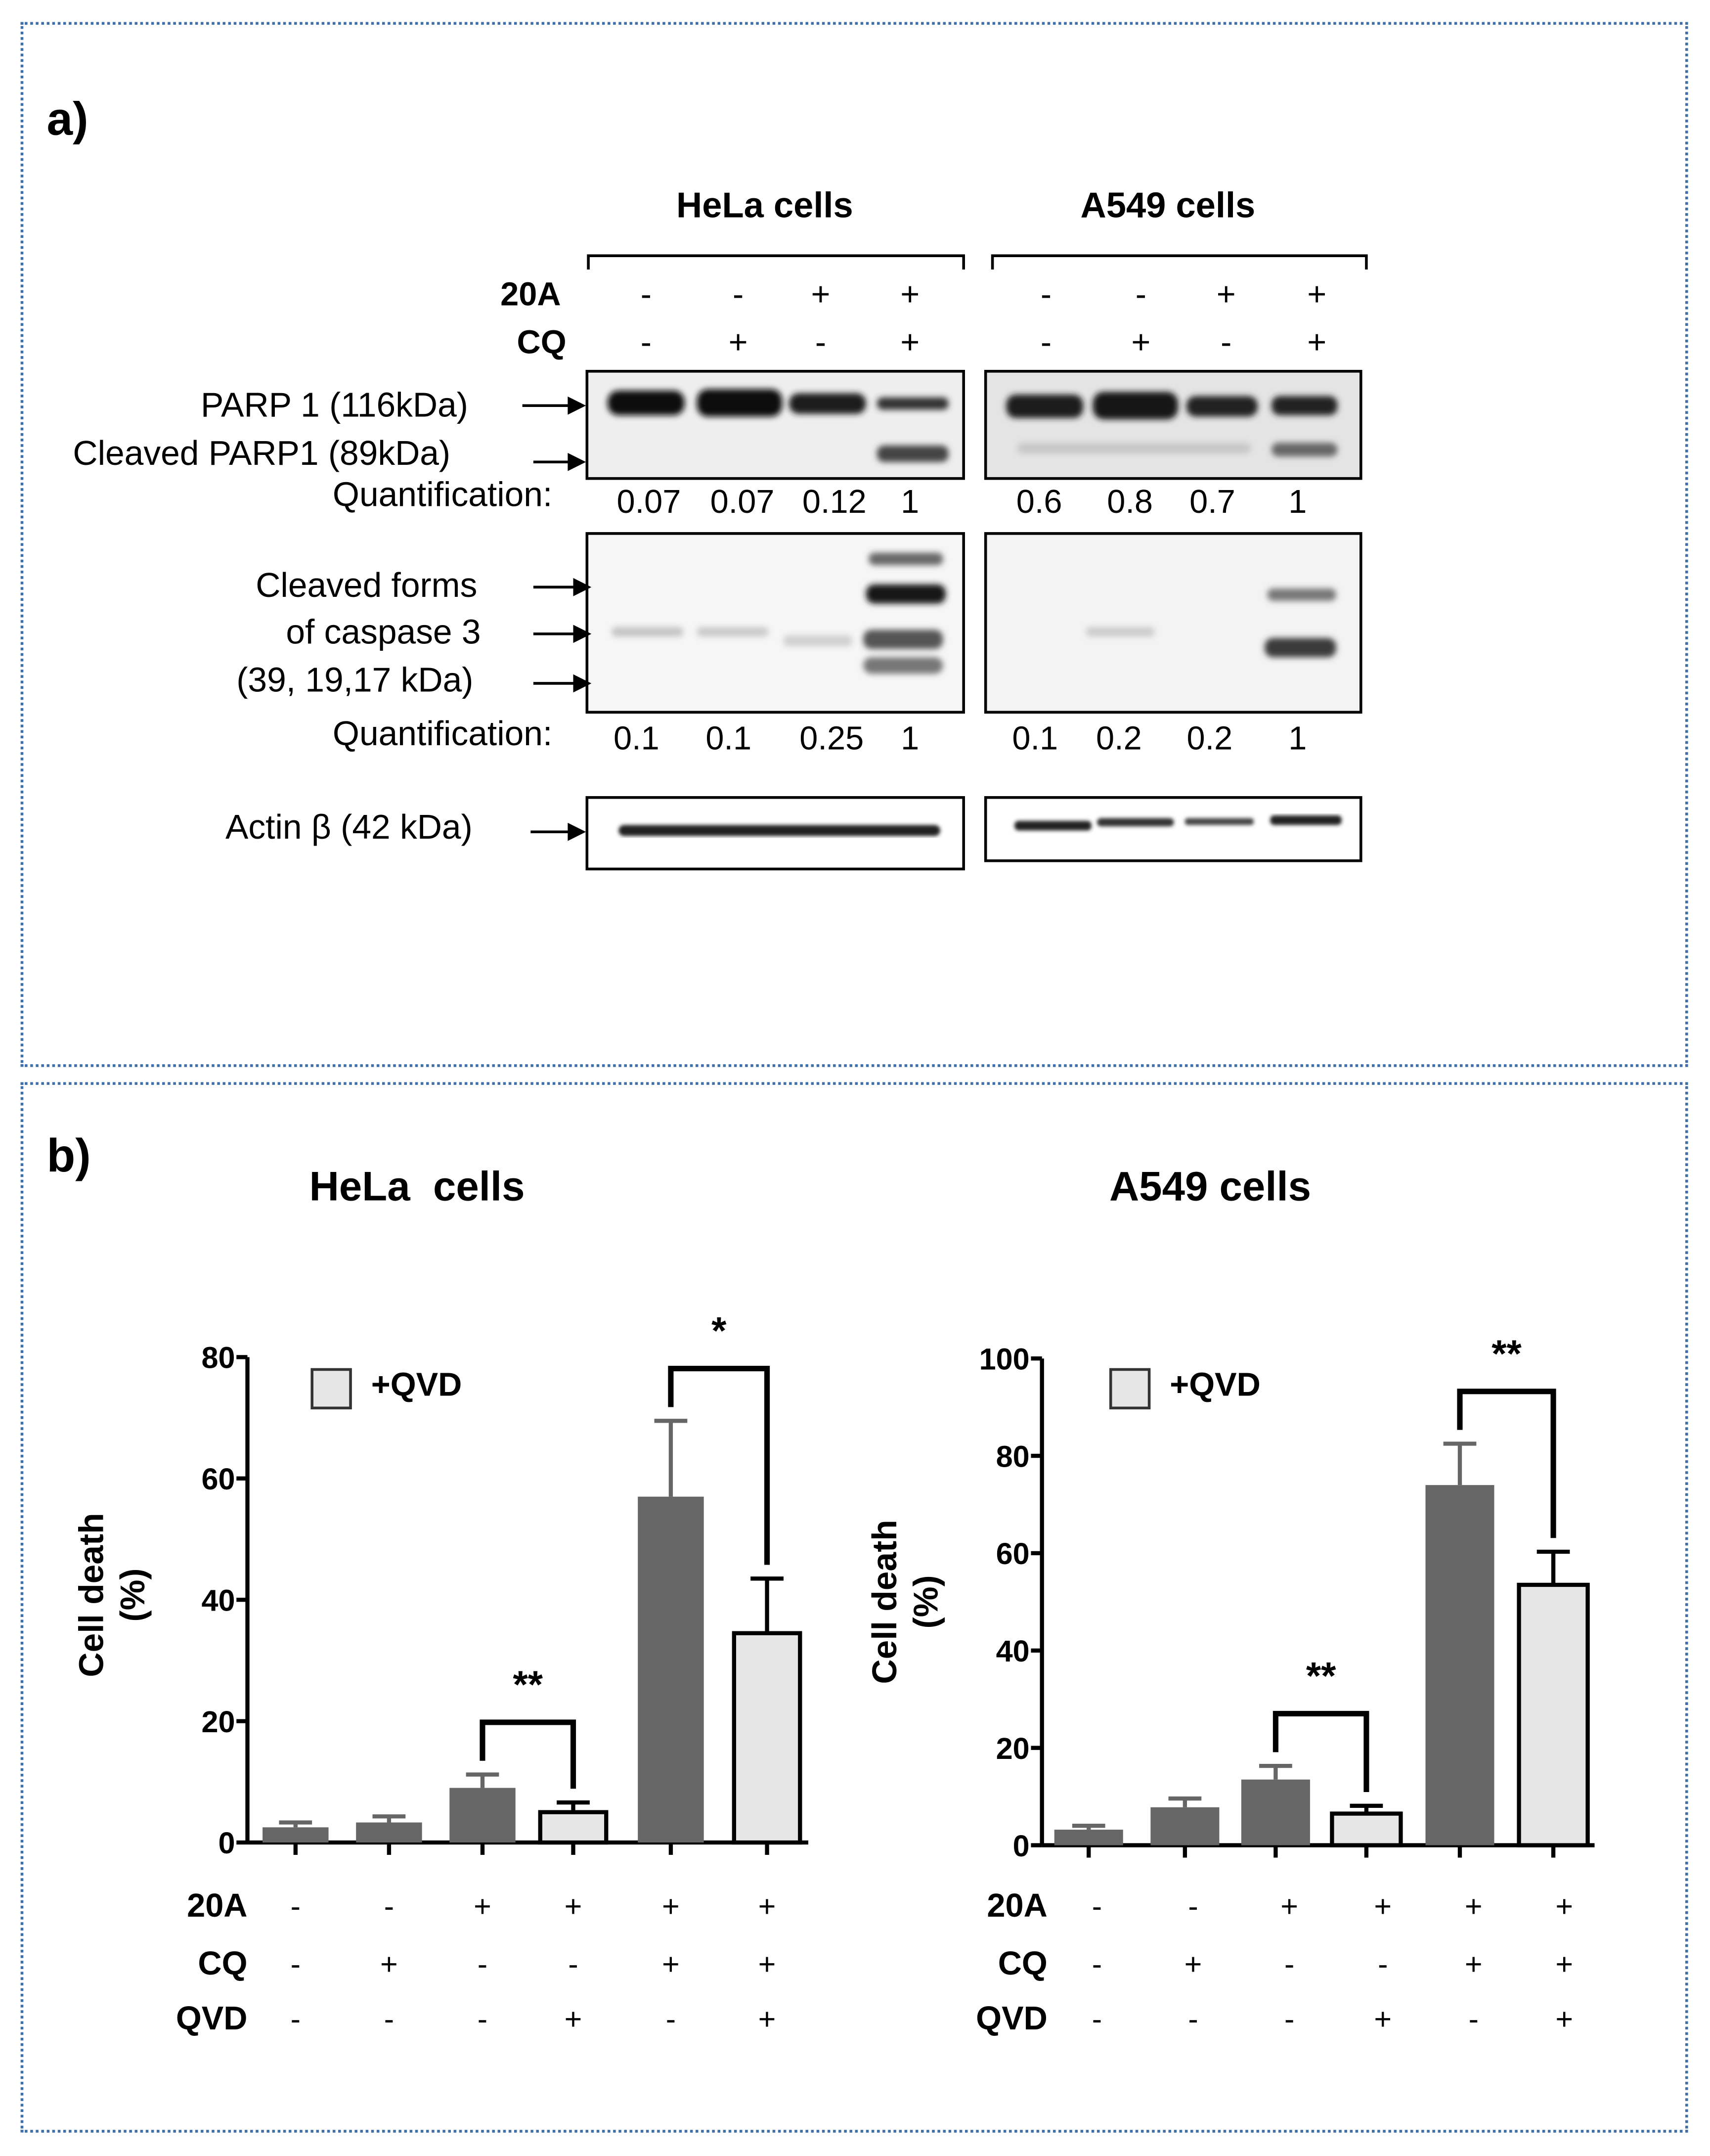 This screenshot has height=2156, width=1710. What do you see at coordinates (1317, 295) in the screenshot?
I see `a549-20a-sign: +` at bounding box center [1317, 295].